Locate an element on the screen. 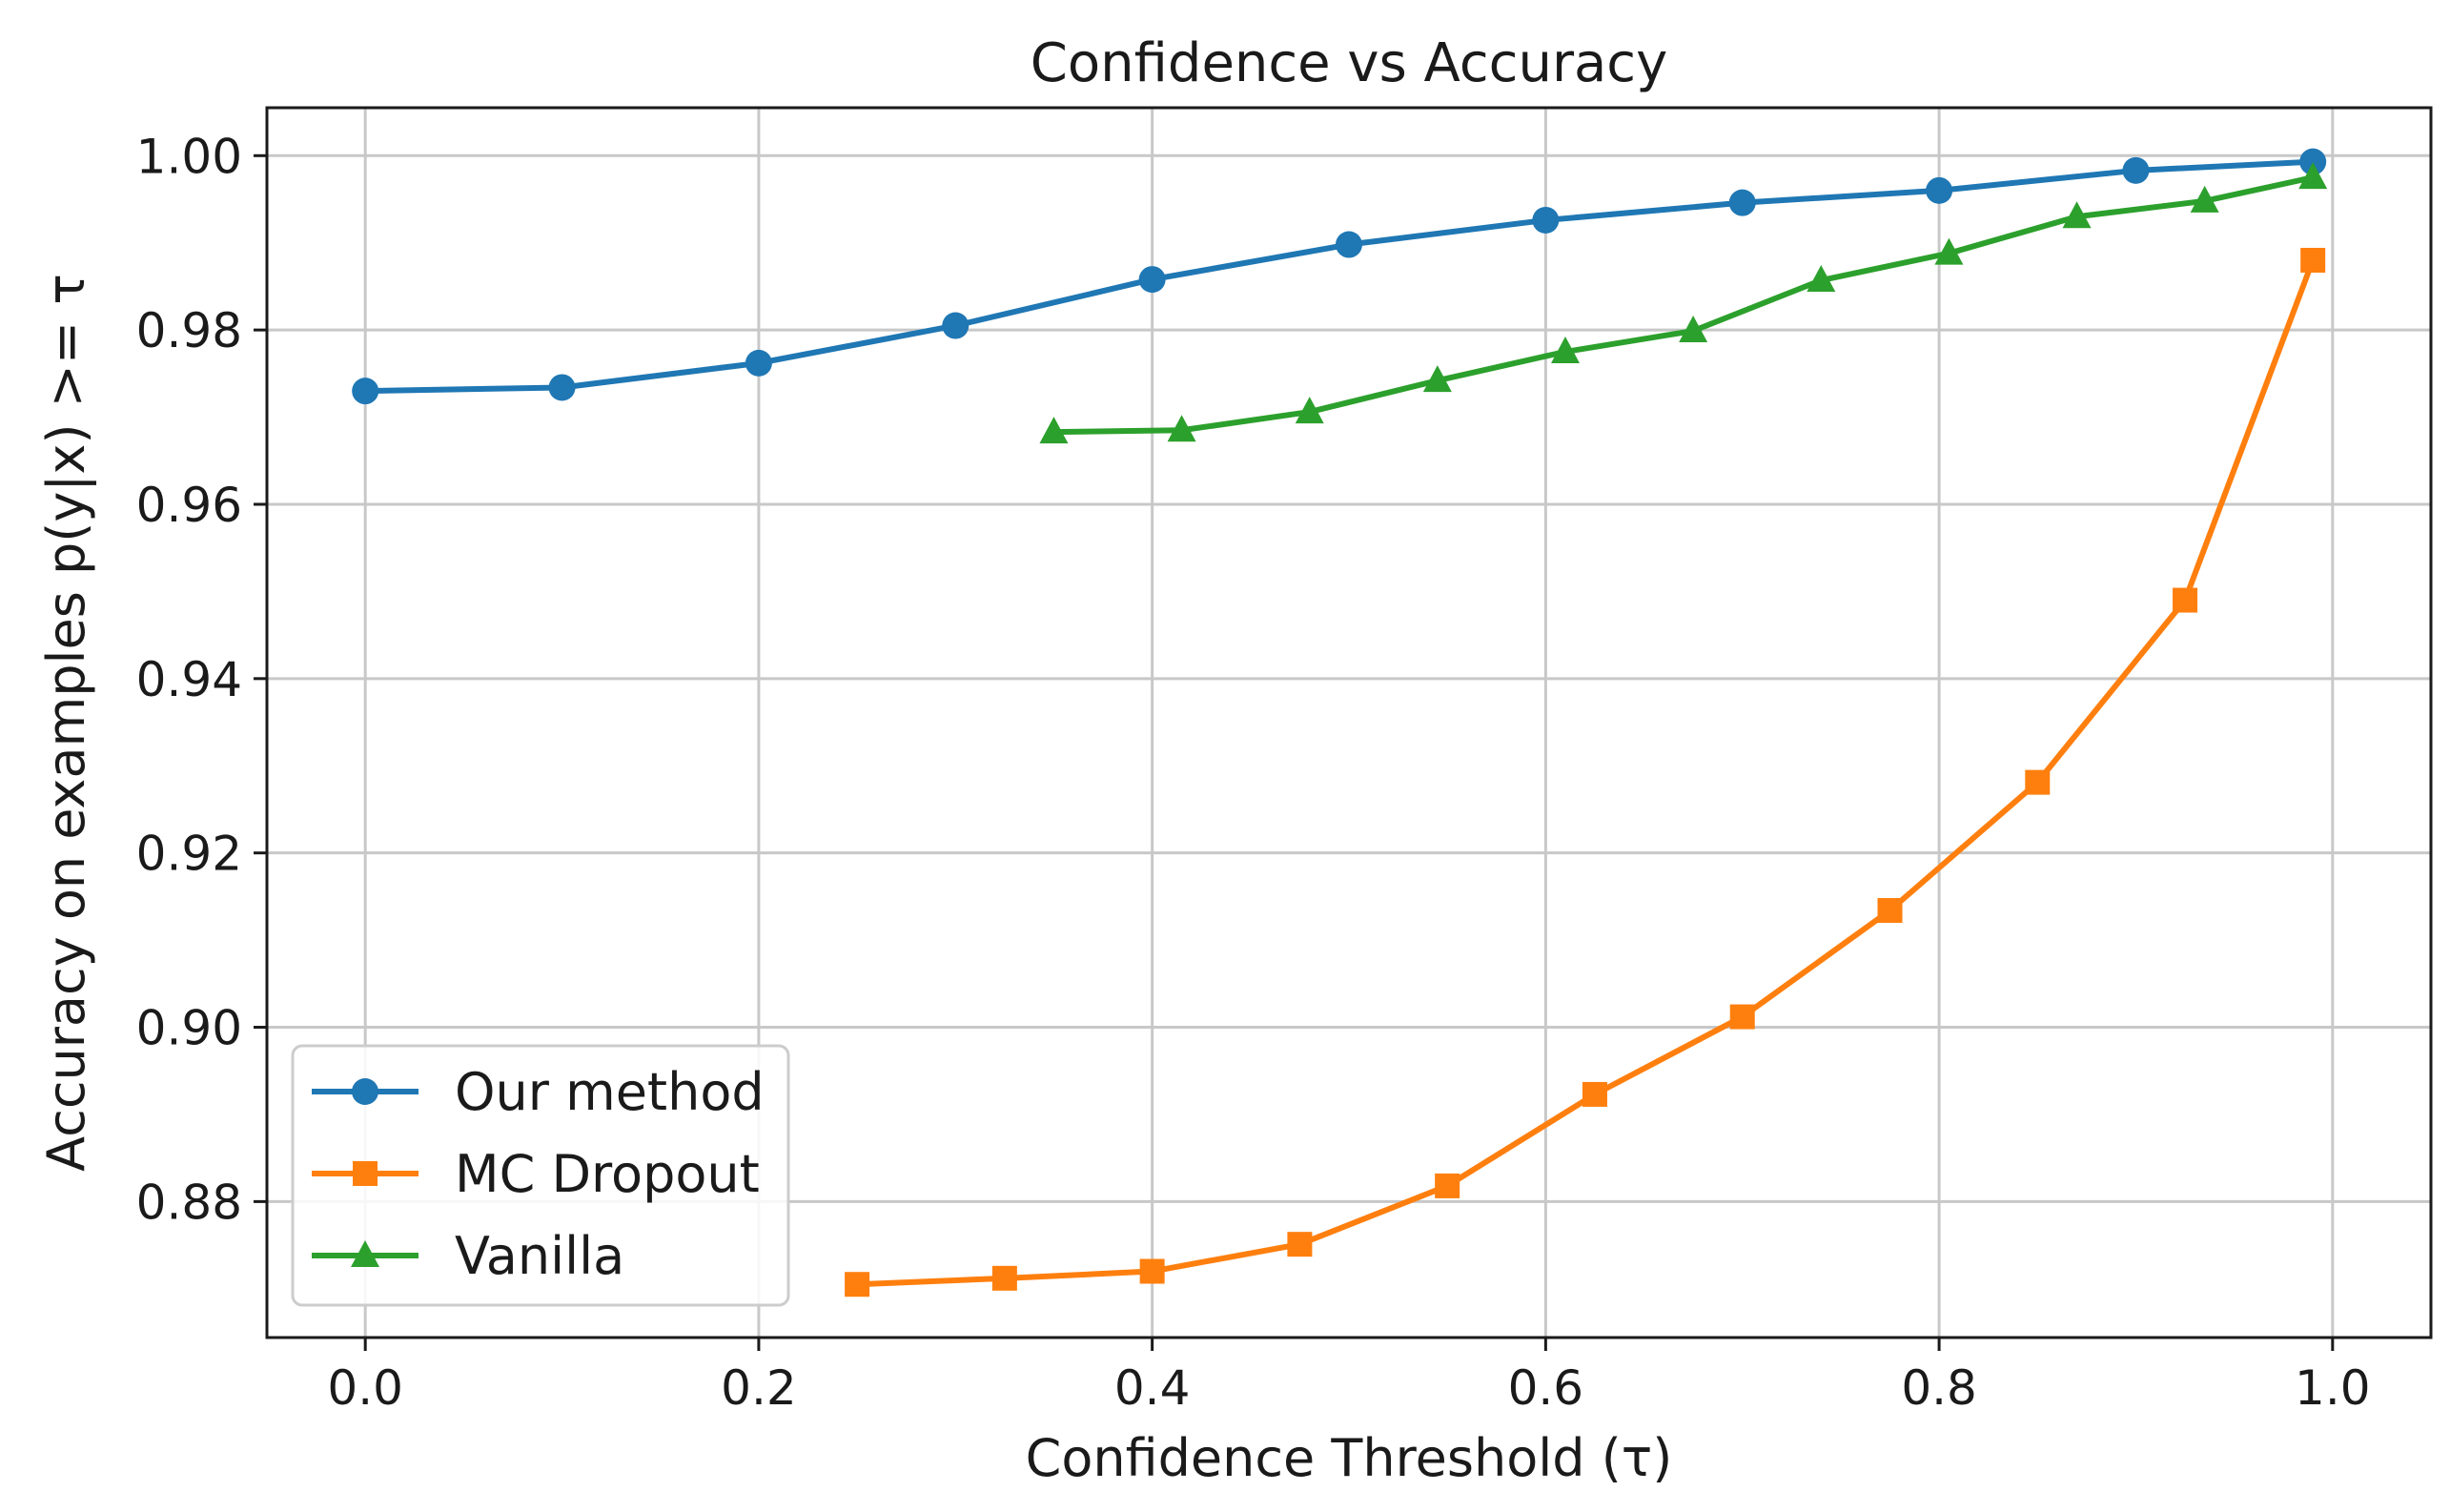  legend-box is located at coordinates (540, 1175).